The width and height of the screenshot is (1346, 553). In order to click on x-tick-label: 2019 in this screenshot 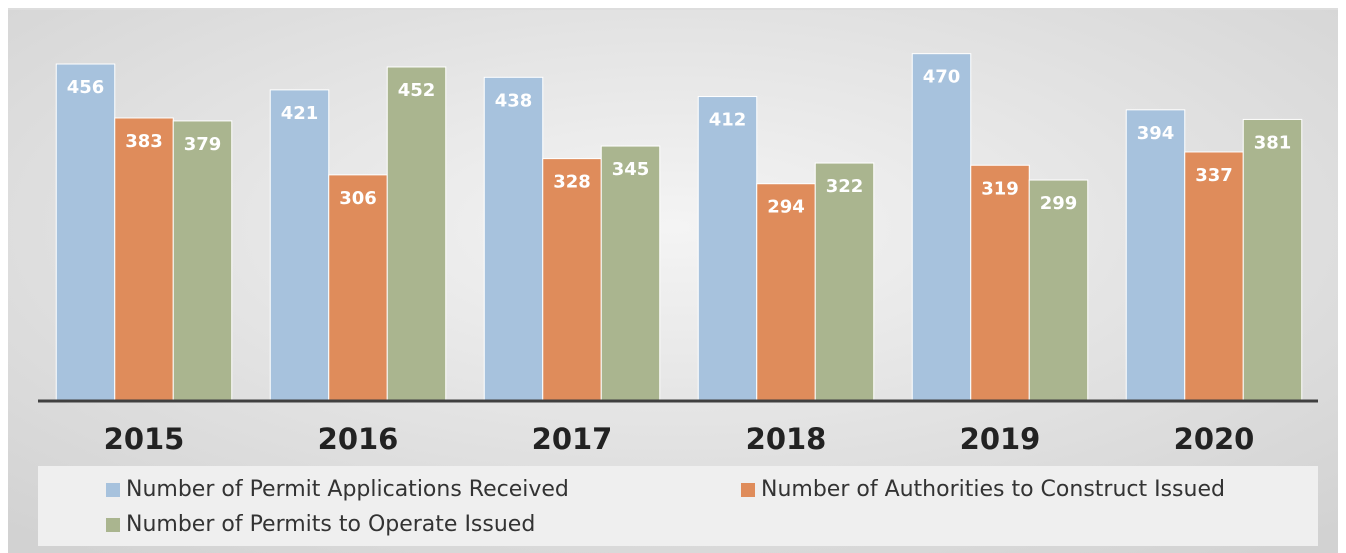, I will do `click(1000, 439)`.